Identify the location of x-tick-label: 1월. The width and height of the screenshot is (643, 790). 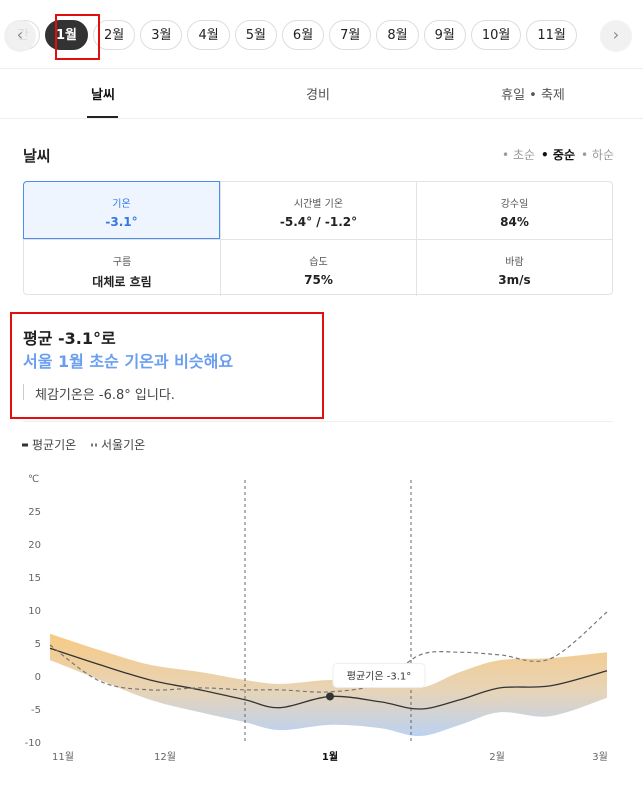
(330, 757).